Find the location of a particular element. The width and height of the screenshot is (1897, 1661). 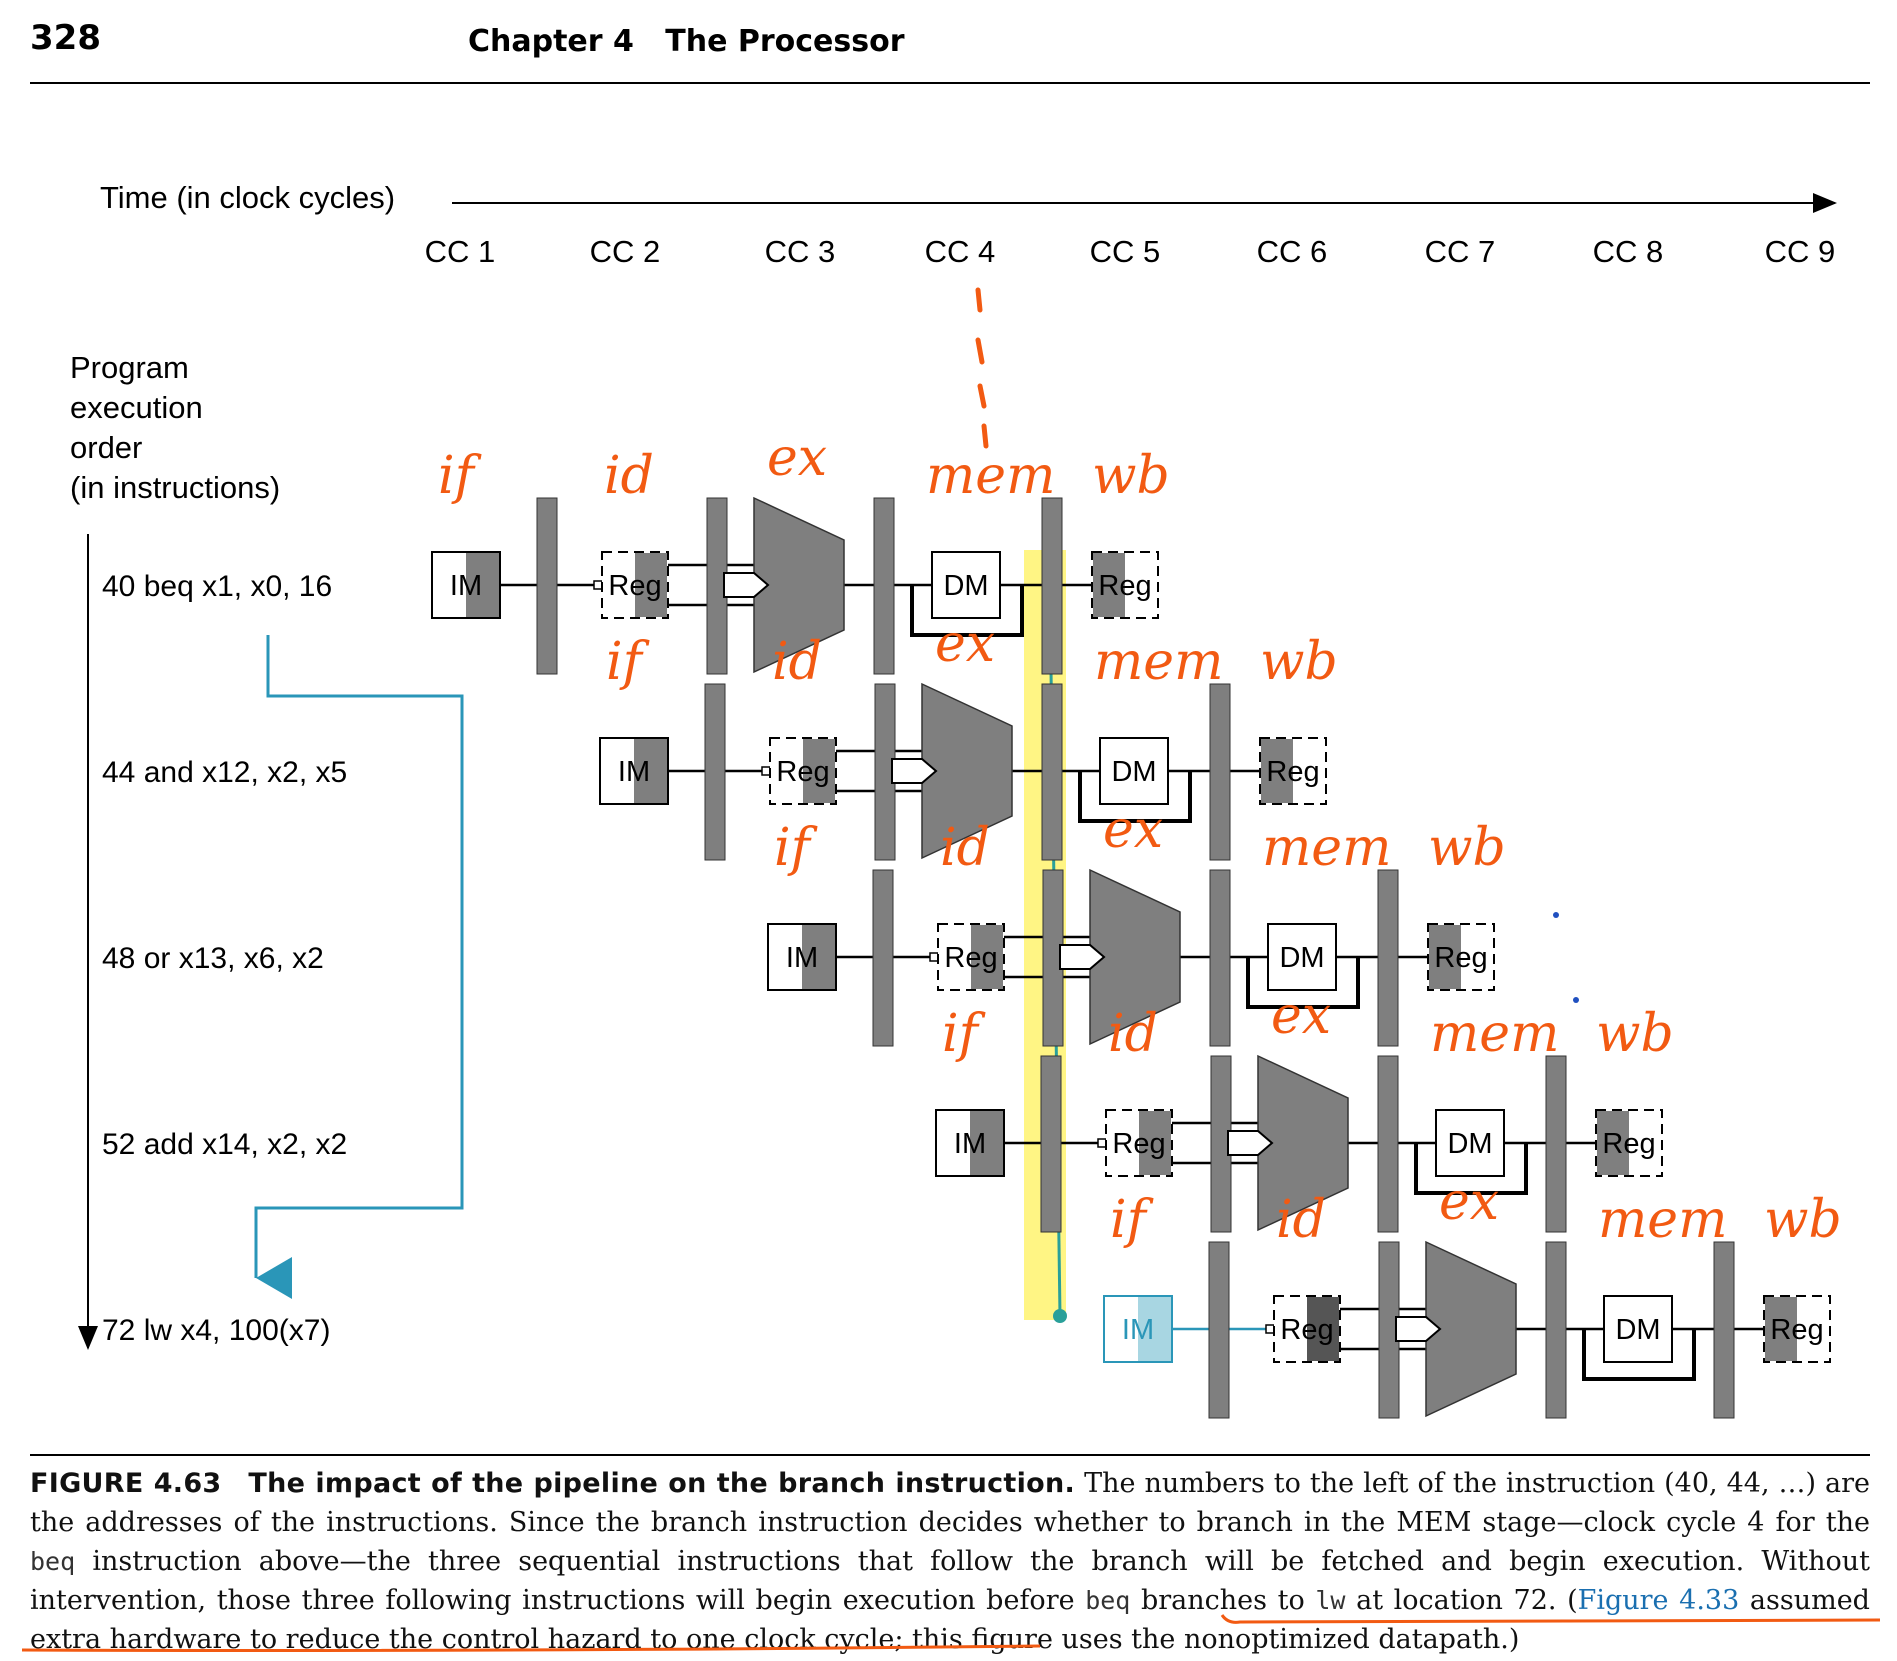

chapter-title: The Processor is located at coordinates (785, 41).